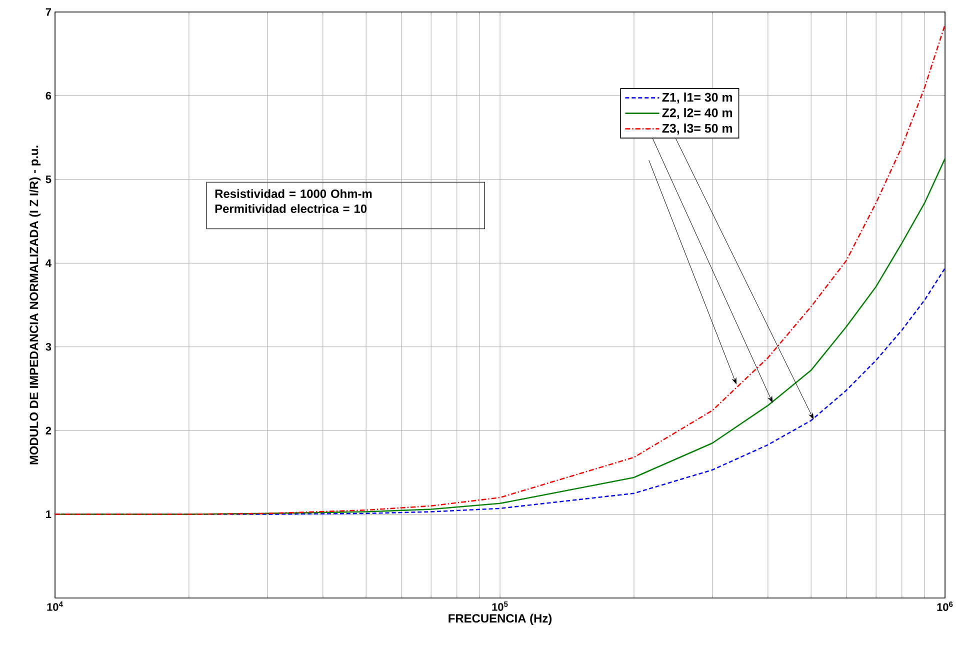 This screenshot has width=971, height=646. I want to click on y-tick-label: 3, so click(49, 346).